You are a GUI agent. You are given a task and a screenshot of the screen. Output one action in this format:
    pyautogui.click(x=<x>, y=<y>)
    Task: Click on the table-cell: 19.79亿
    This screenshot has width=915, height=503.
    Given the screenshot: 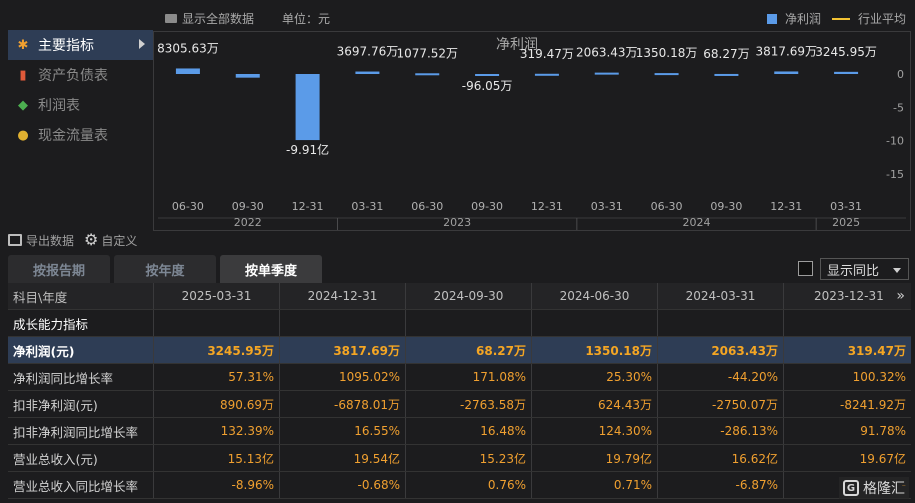 What is the action you would take?
    pyautogui.click(x=595, y=458)
    